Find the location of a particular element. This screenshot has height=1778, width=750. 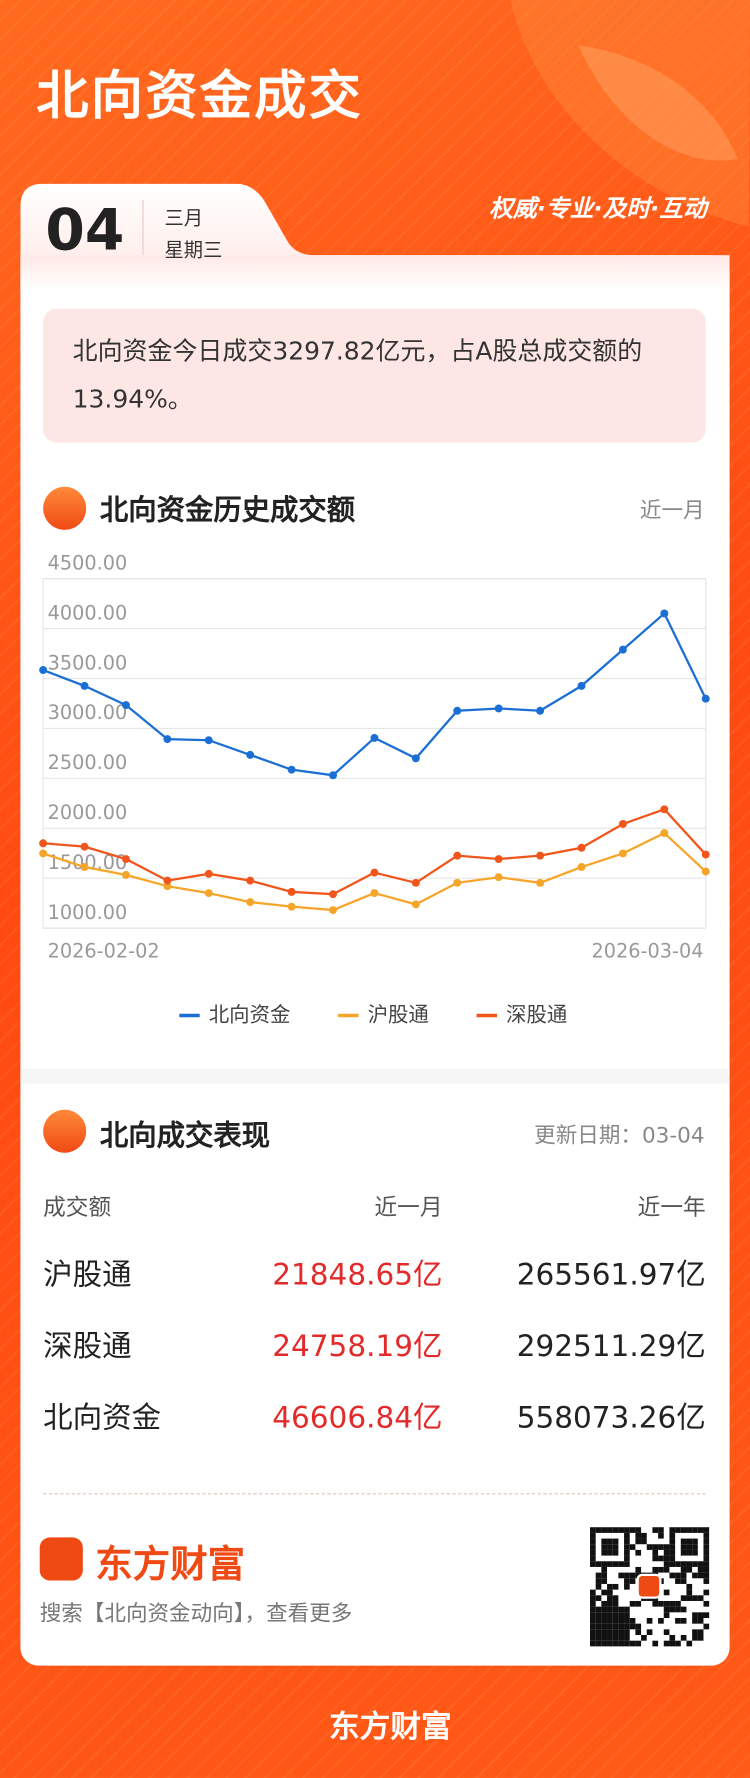

y-tick-label: 2500.00 is located at coordinates (88, 762).